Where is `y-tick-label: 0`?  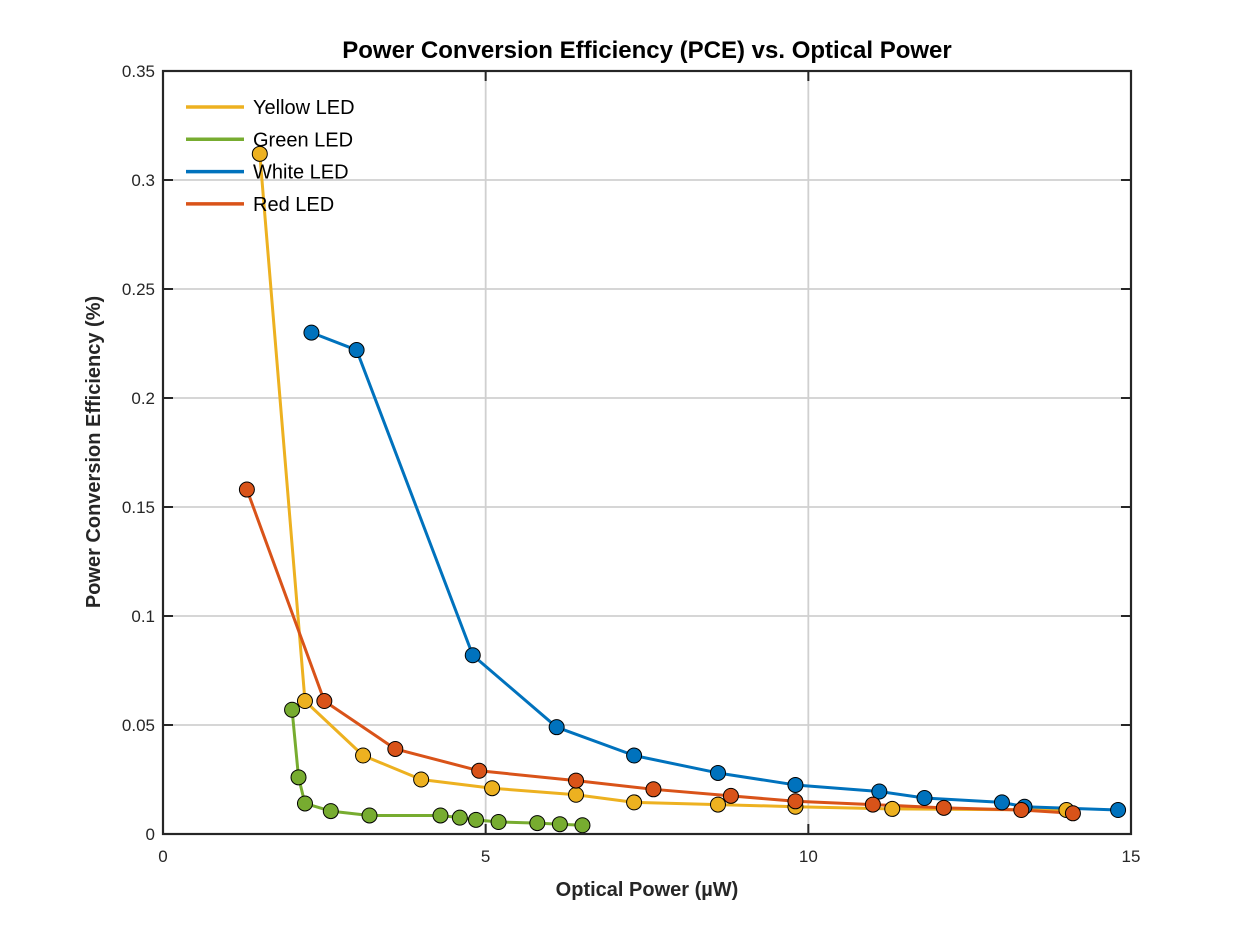 y-tick-label: 0 is located at coordinates (150, 834).